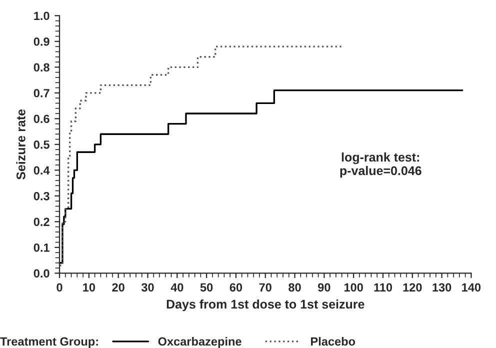  What do you see at coordinates (118, 287) in the screenshot?
I see `x-tick-label: 20` at bounding box center [118, 287].